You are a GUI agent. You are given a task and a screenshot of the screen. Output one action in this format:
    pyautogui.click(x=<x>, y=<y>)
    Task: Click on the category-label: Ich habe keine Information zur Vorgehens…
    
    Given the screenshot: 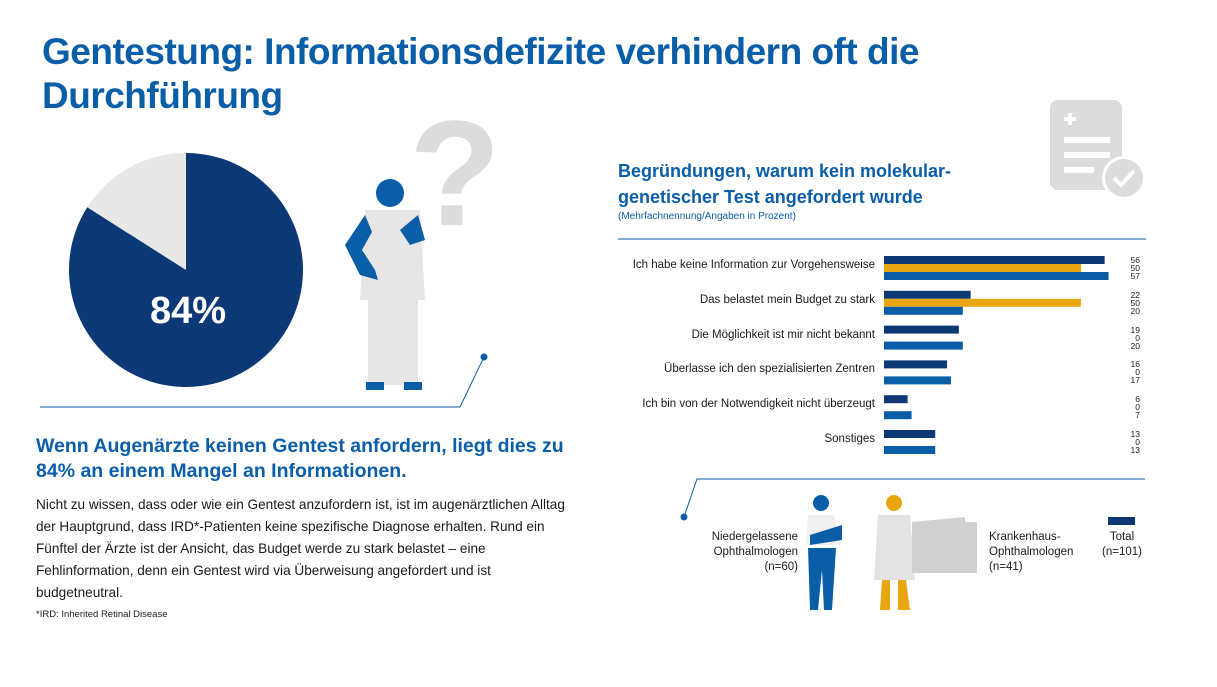 What is the action you would take?
    pyautogui.click(x=753, y=265)
    